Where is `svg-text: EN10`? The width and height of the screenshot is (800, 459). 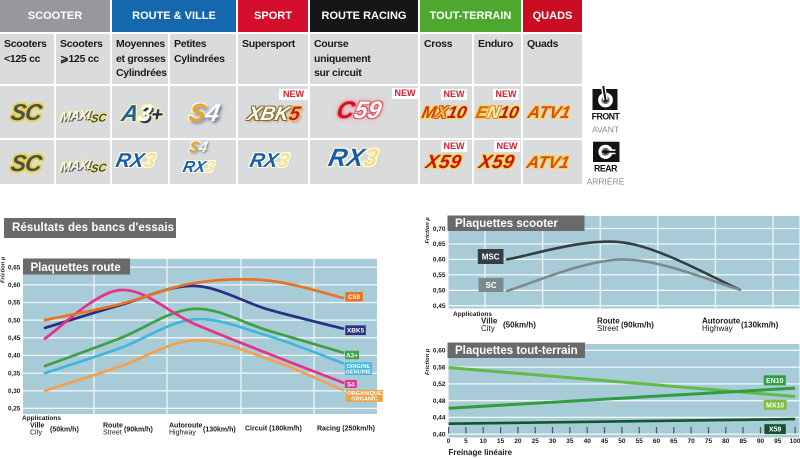
svg-text: EN10 is located at coordinates (775, 381).